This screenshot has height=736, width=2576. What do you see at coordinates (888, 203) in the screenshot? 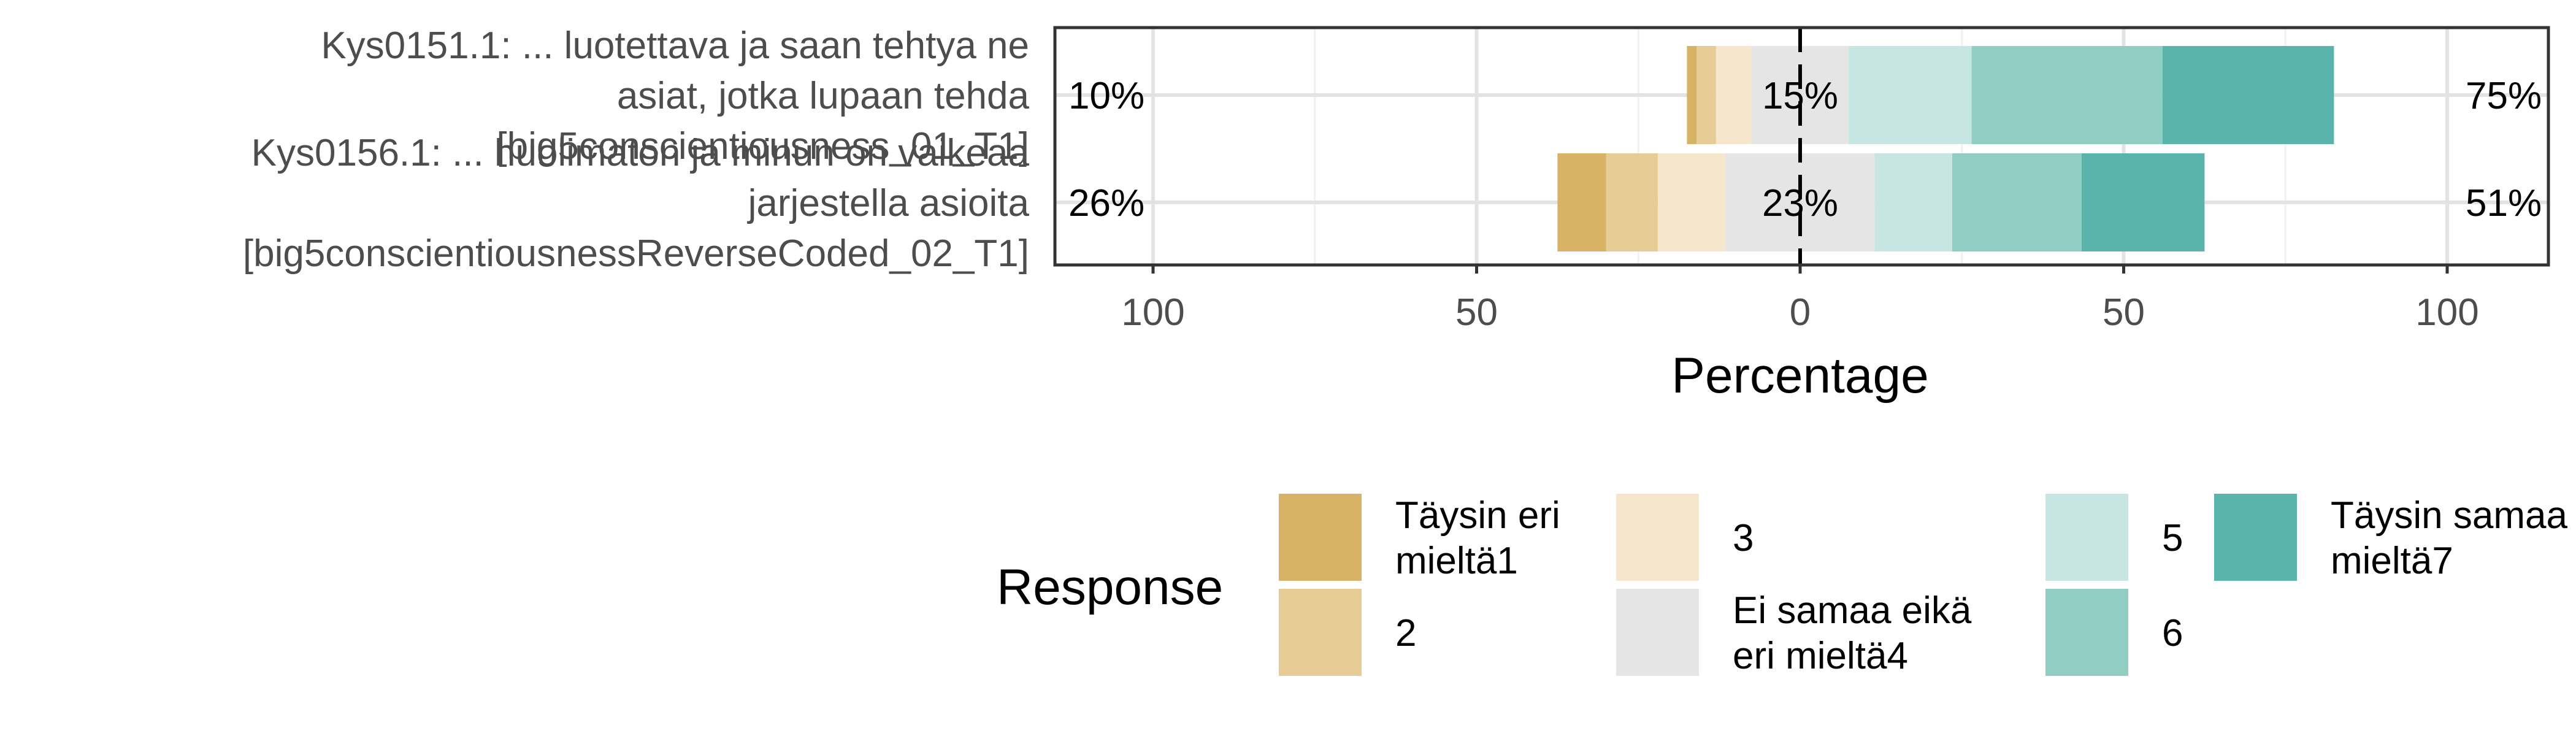
I see `category-label-line: jarjestella asioita` at bounding box center [888, 203].